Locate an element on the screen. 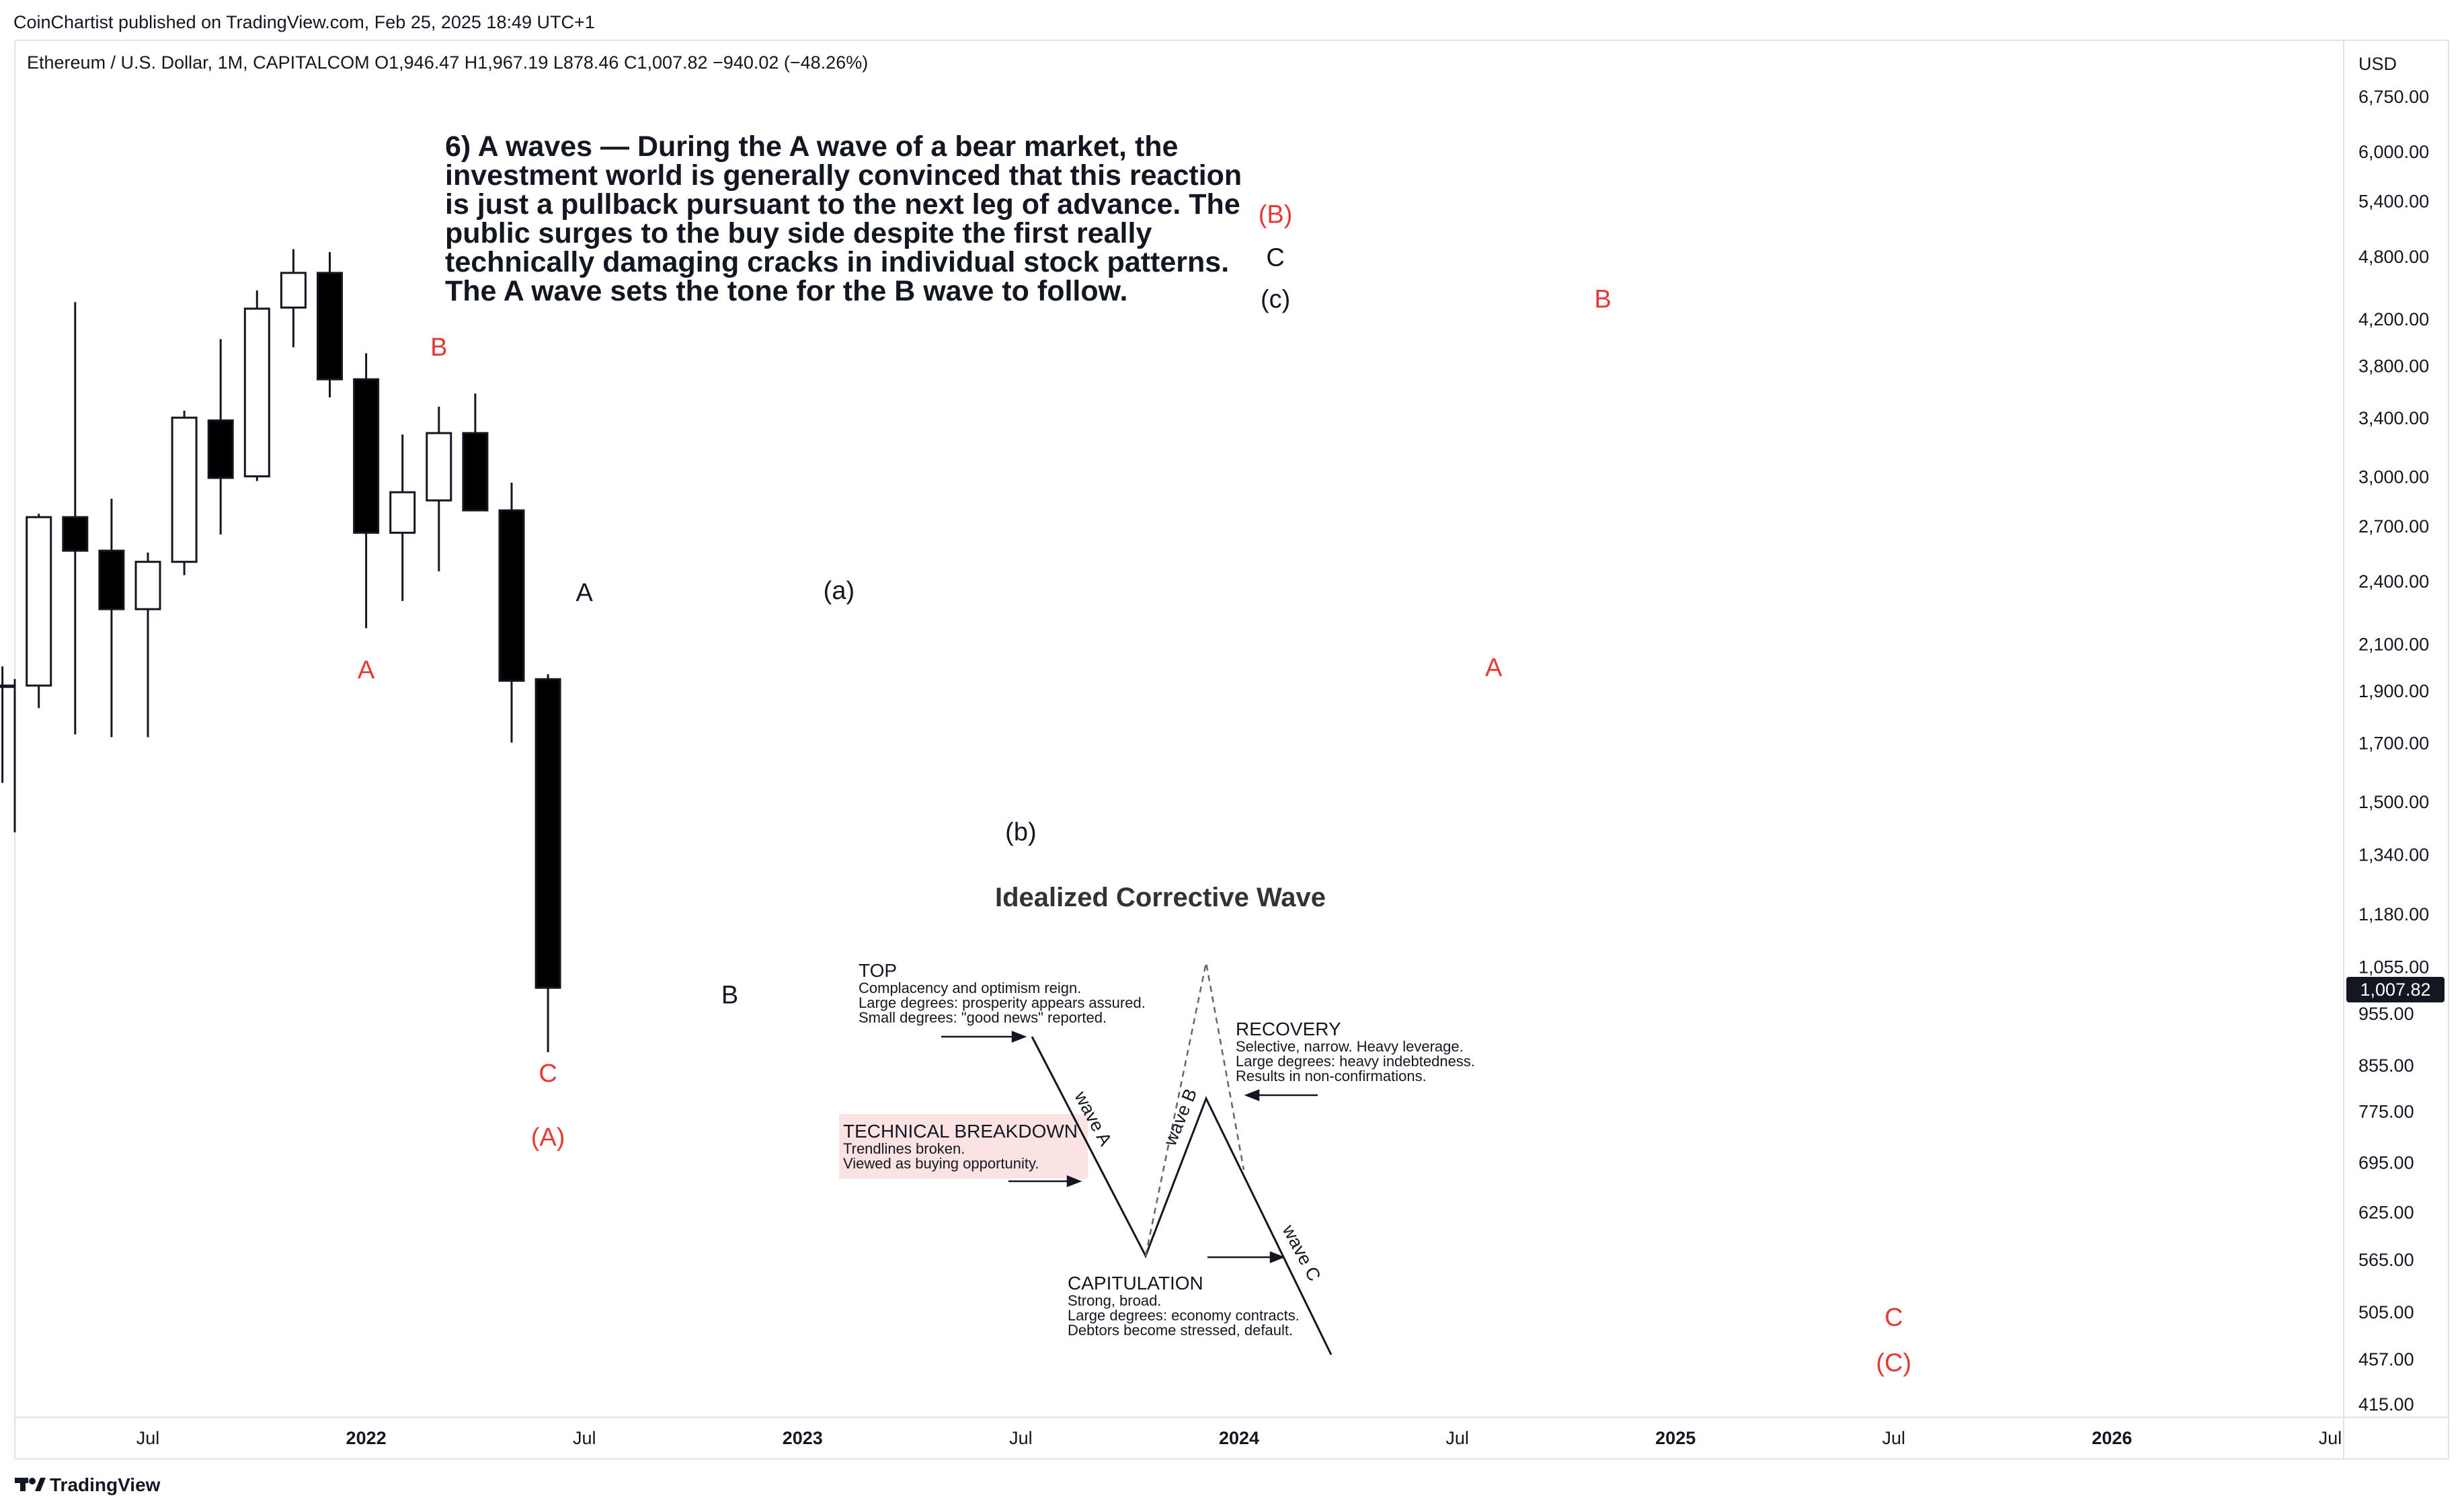 Image resolution: width=2464 pixels, height=1510 pixels. y-tick-label: 4,800.00 is located at coordinates (2394, 257).